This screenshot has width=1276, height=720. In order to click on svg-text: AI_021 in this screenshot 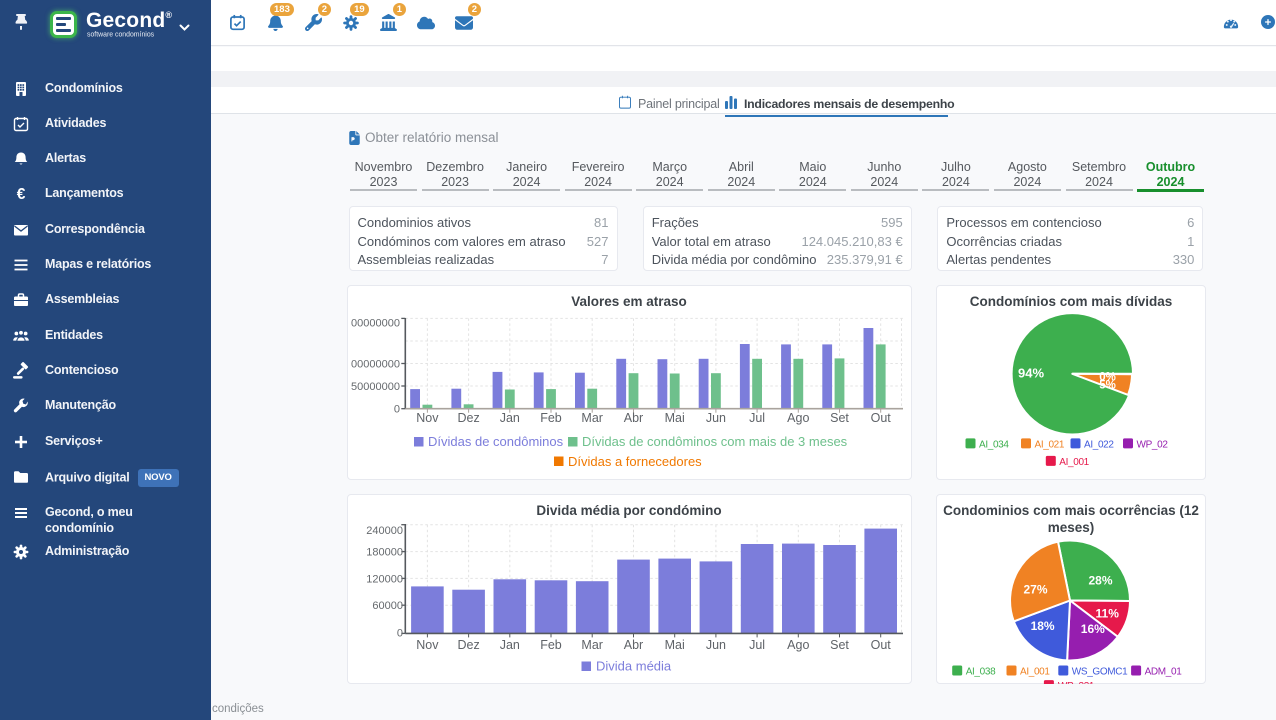, I will do `click(1049, 444)`.